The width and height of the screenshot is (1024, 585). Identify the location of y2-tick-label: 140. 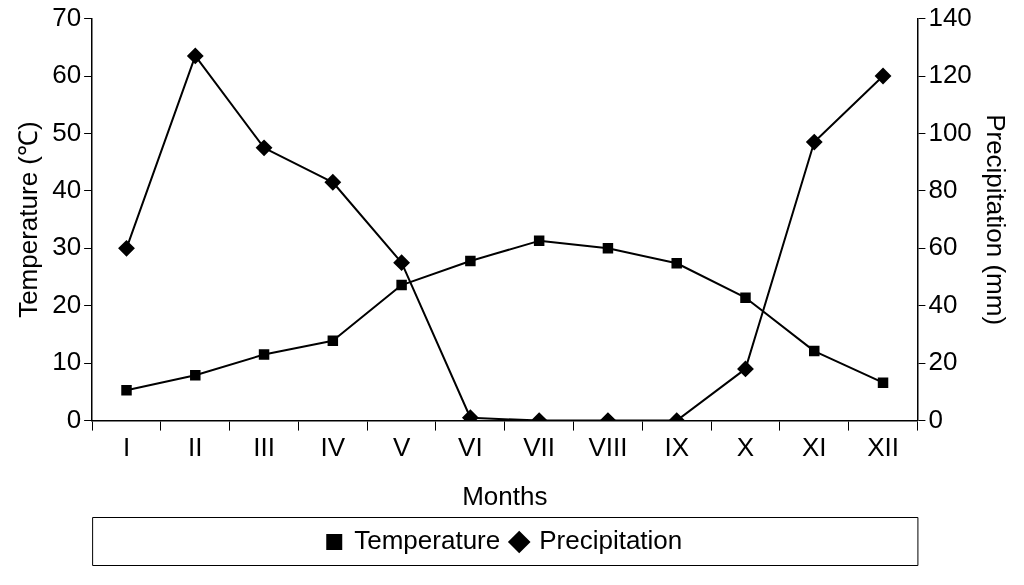
(950, 16).